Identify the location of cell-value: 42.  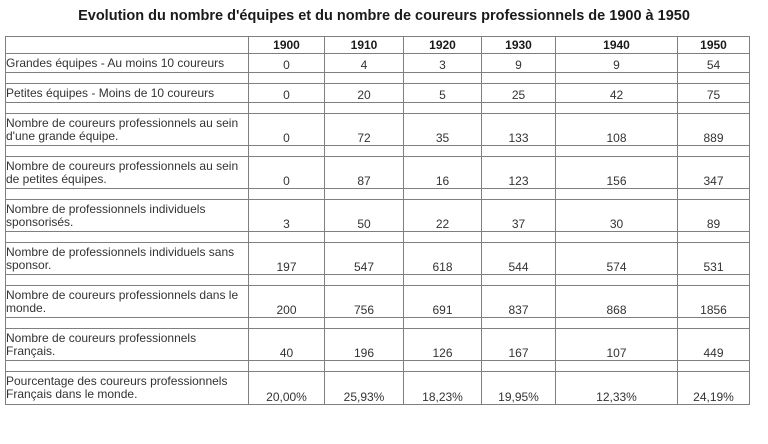
(616, 93).